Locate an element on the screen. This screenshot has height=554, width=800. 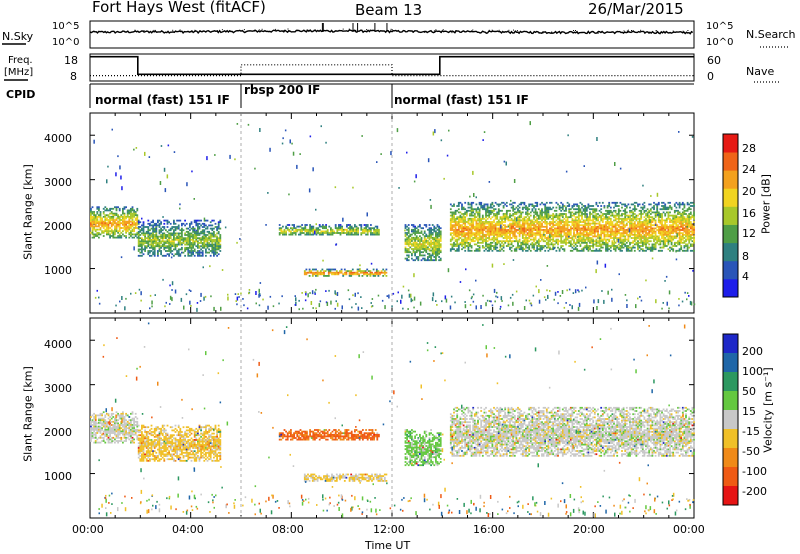
noise-frame is located at coordinates (392, 34).